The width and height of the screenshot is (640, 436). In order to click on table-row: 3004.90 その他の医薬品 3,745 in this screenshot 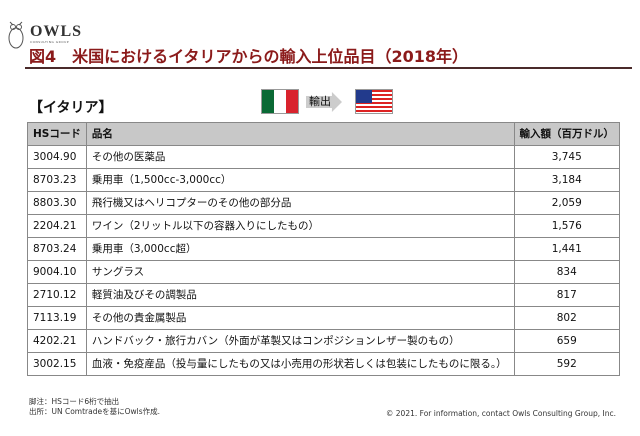, I will do `click(323, 157)`.